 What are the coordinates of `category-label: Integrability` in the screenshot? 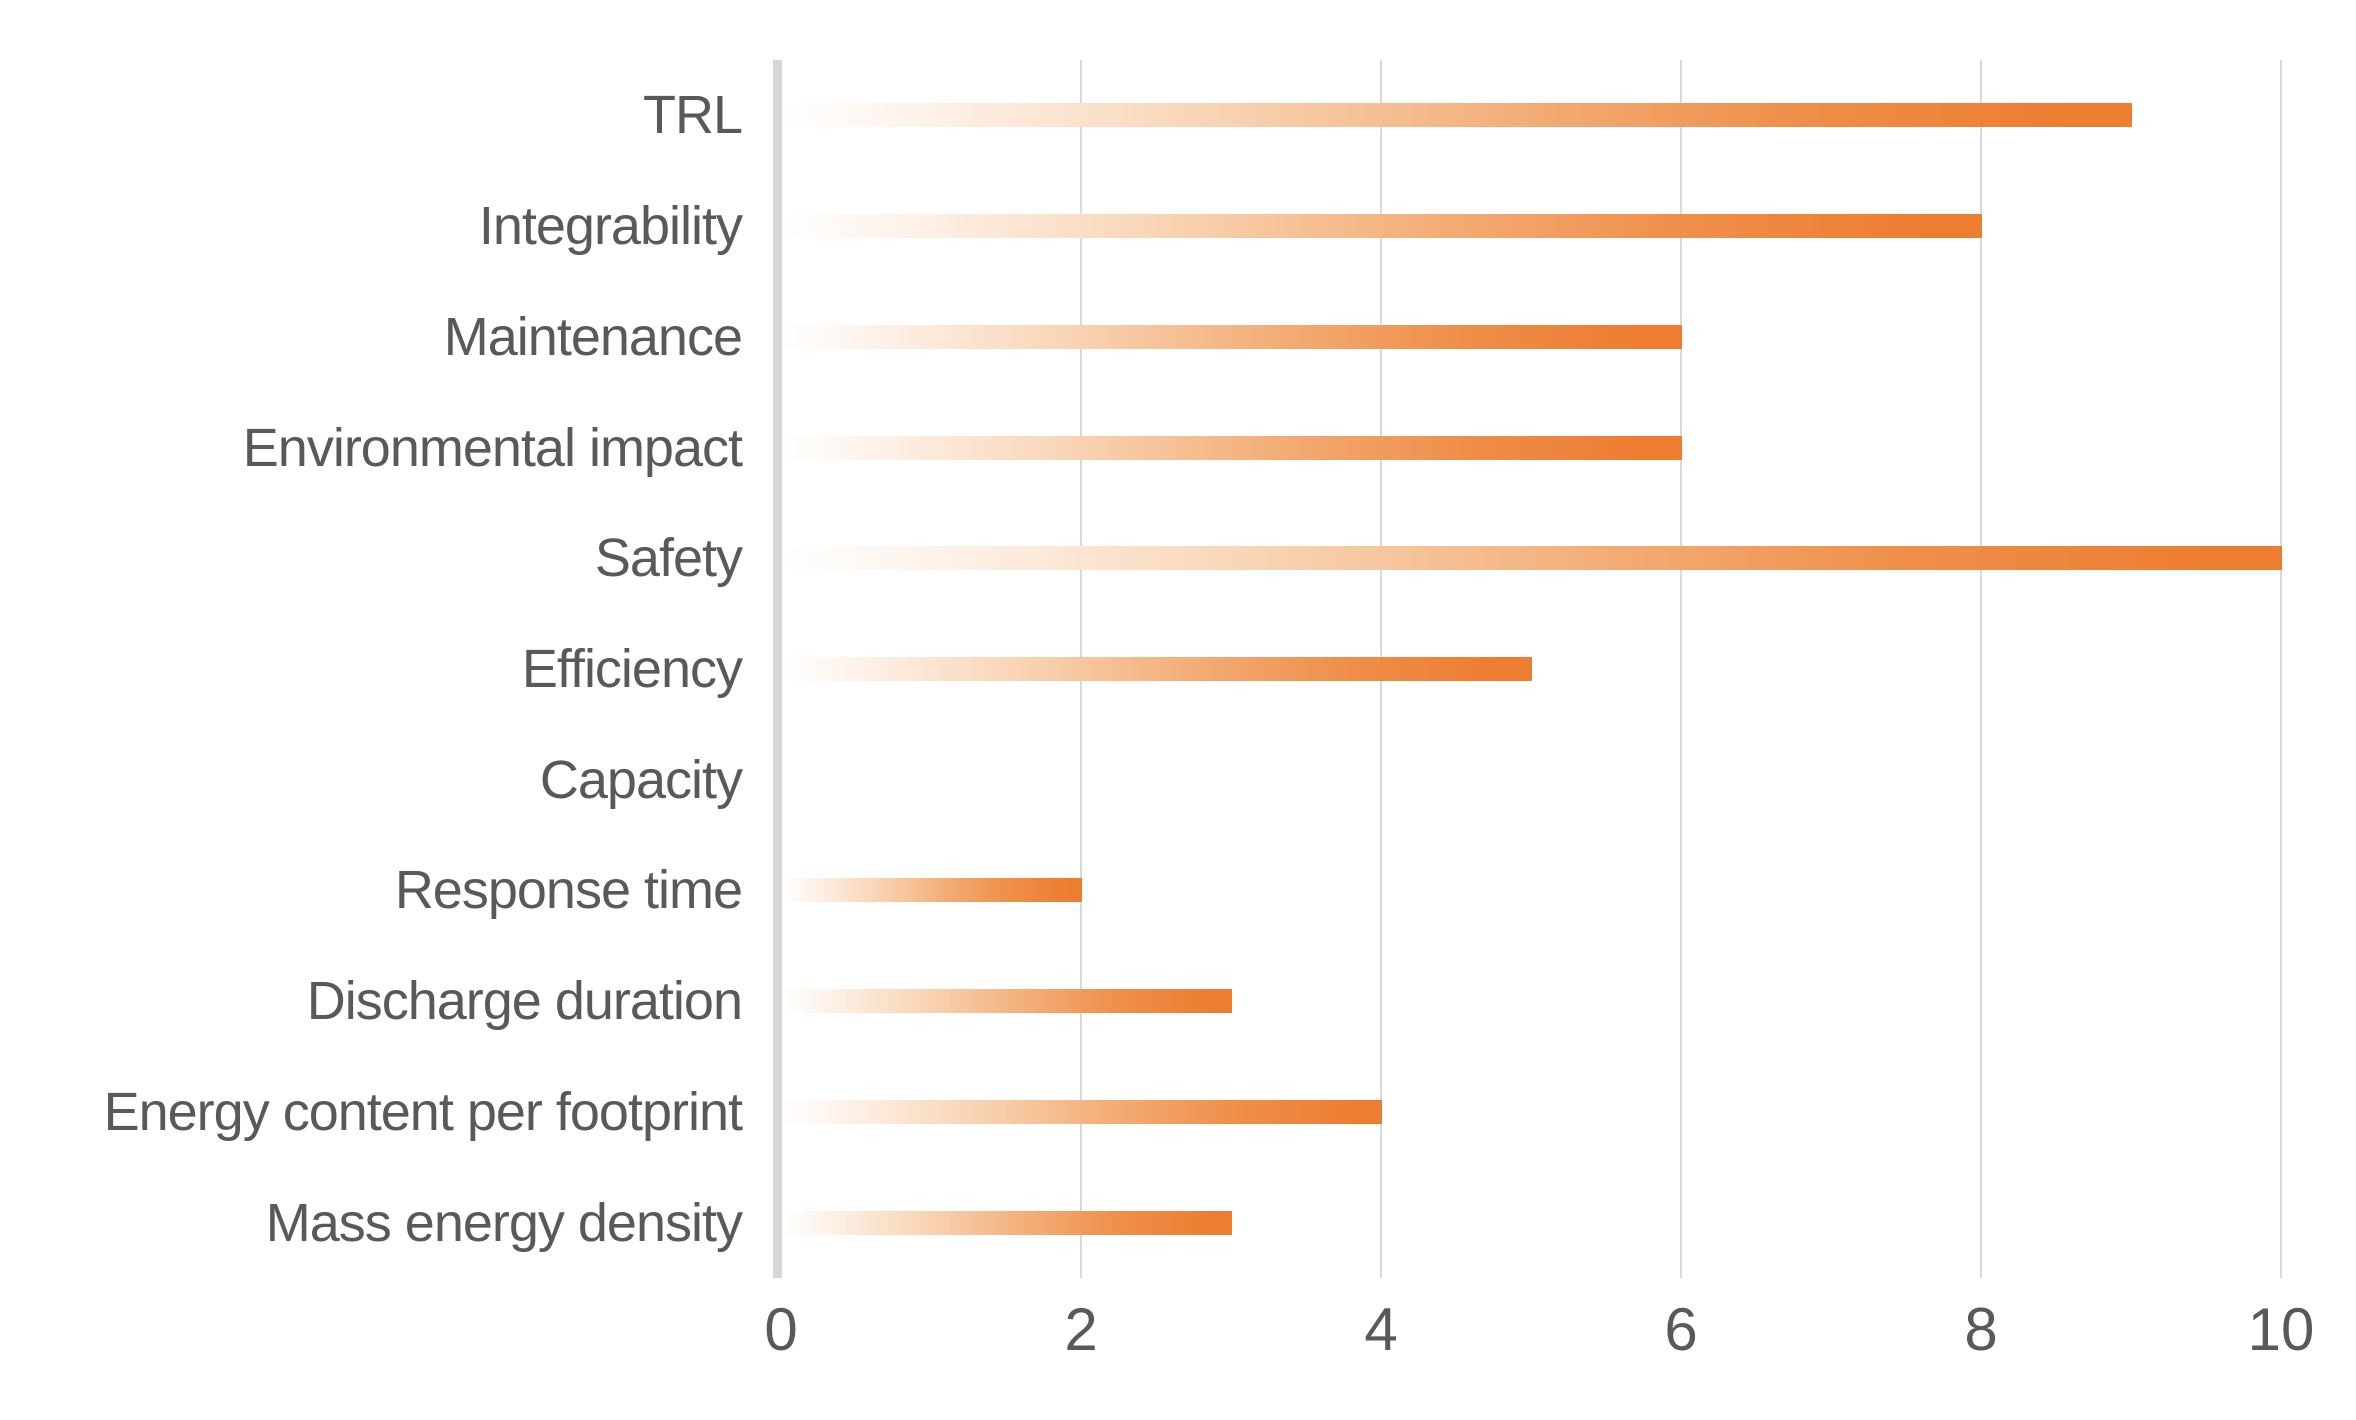 It's located at (610, 226).